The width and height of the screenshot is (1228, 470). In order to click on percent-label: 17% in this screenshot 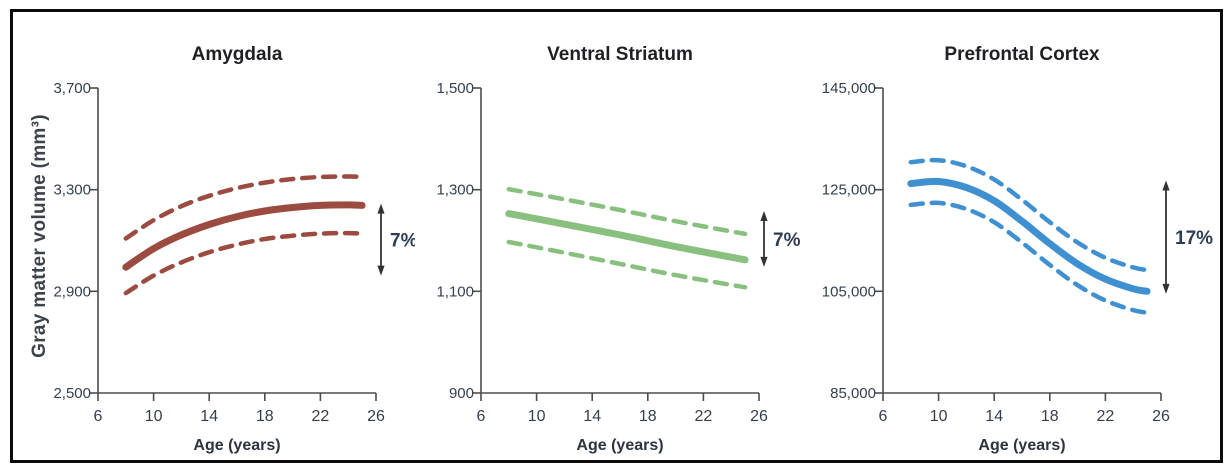, I will do `click(1194, 238)`.